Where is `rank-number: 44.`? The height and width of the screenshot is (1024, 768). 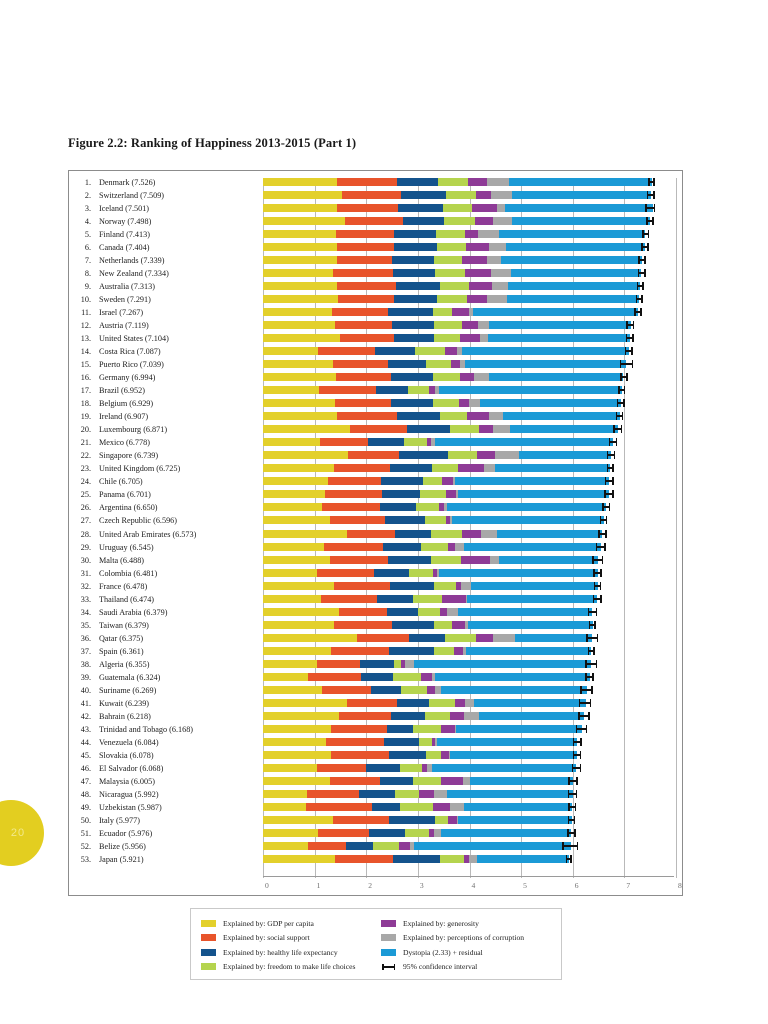 rank-number: 44. is located at coordinates (85, 742).